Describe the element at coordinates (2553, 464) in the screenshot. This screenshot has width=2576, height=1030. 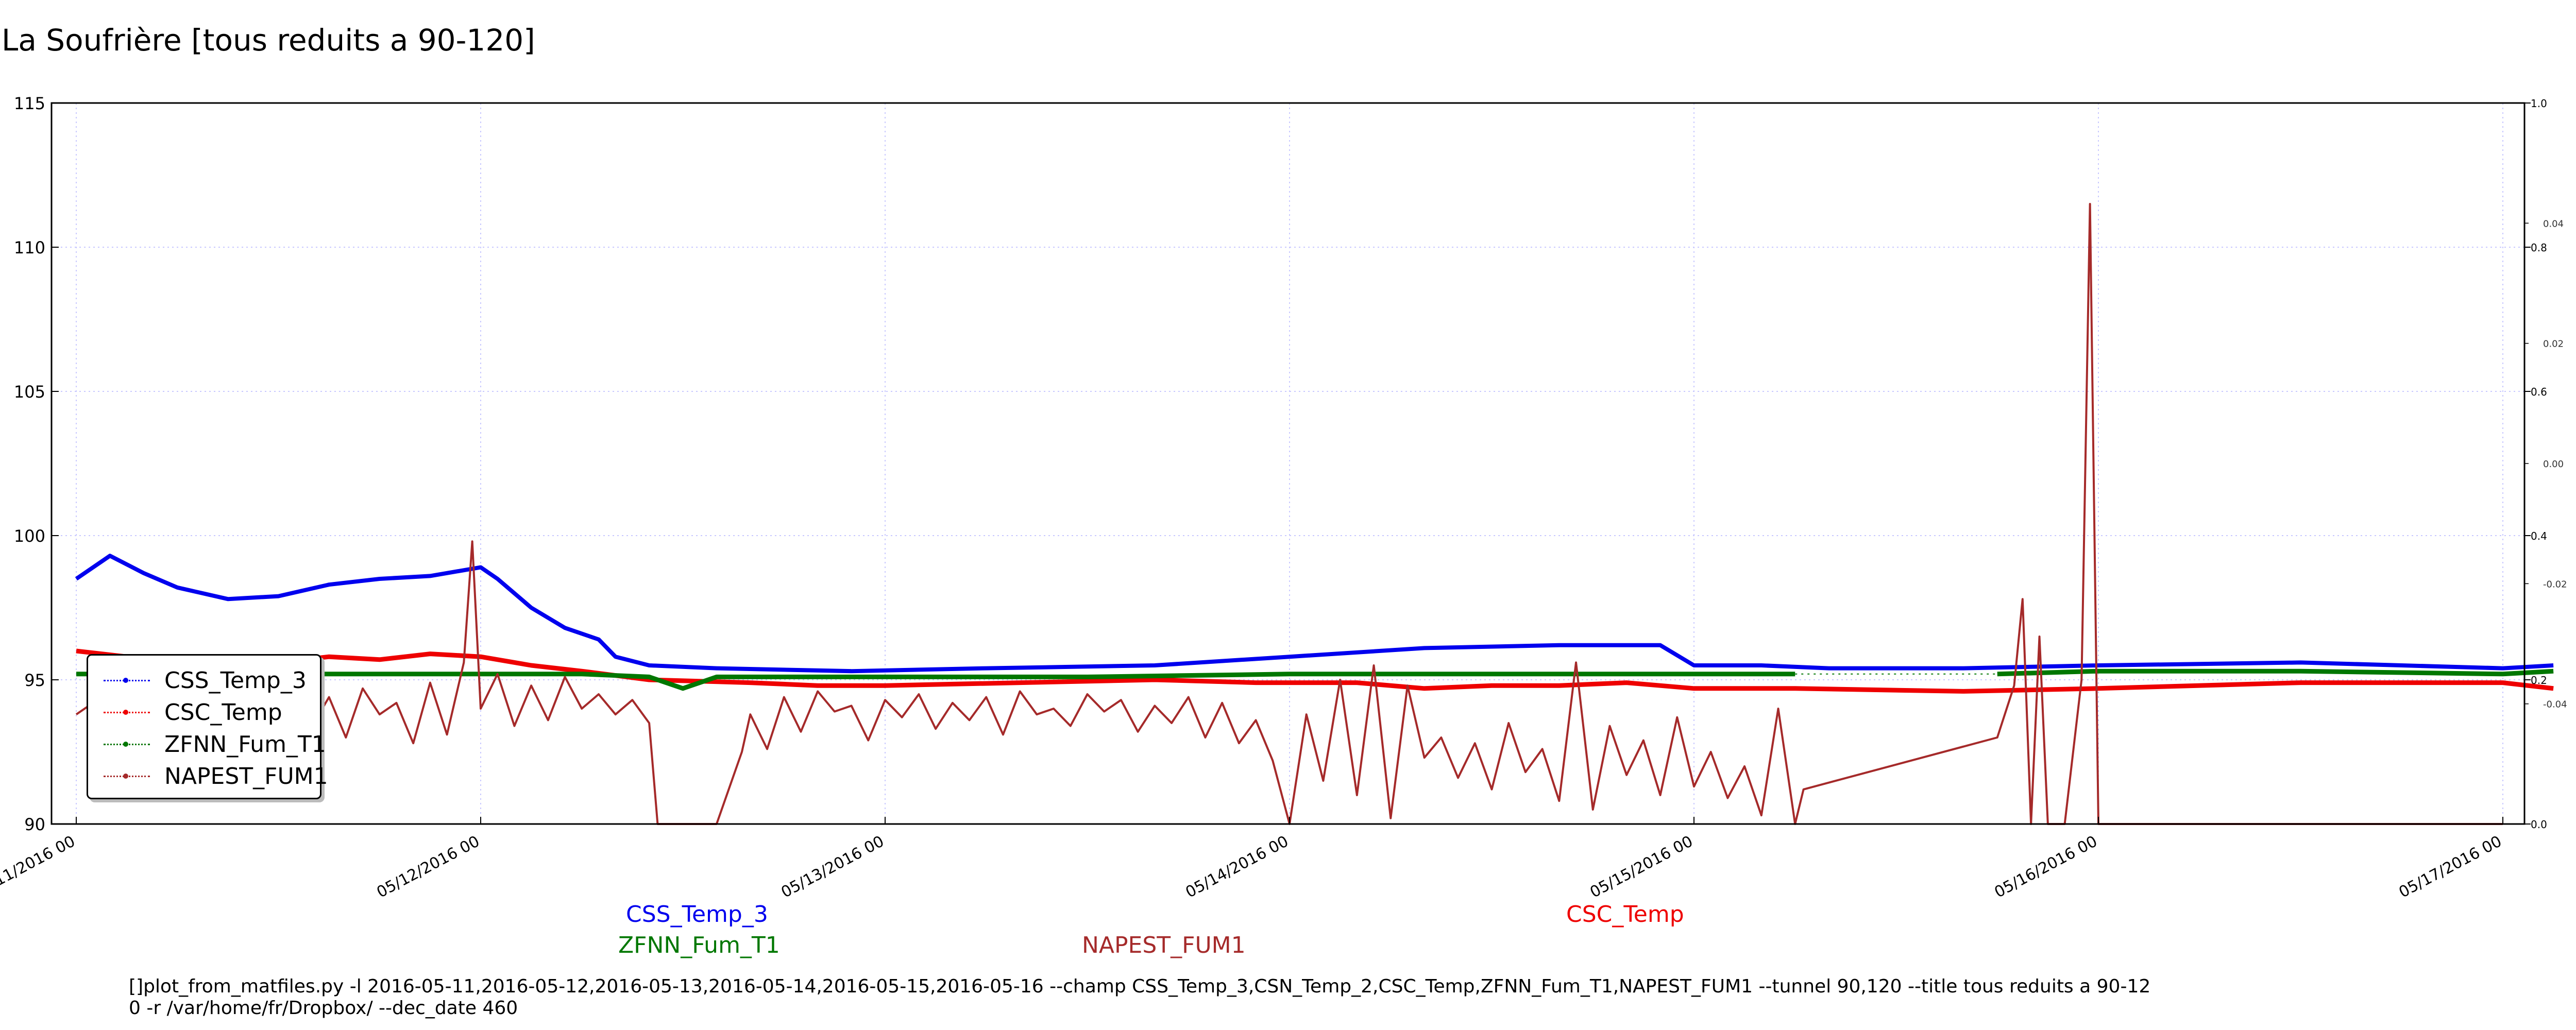
I see `right-inner-tick-label: 0.00` at that location.